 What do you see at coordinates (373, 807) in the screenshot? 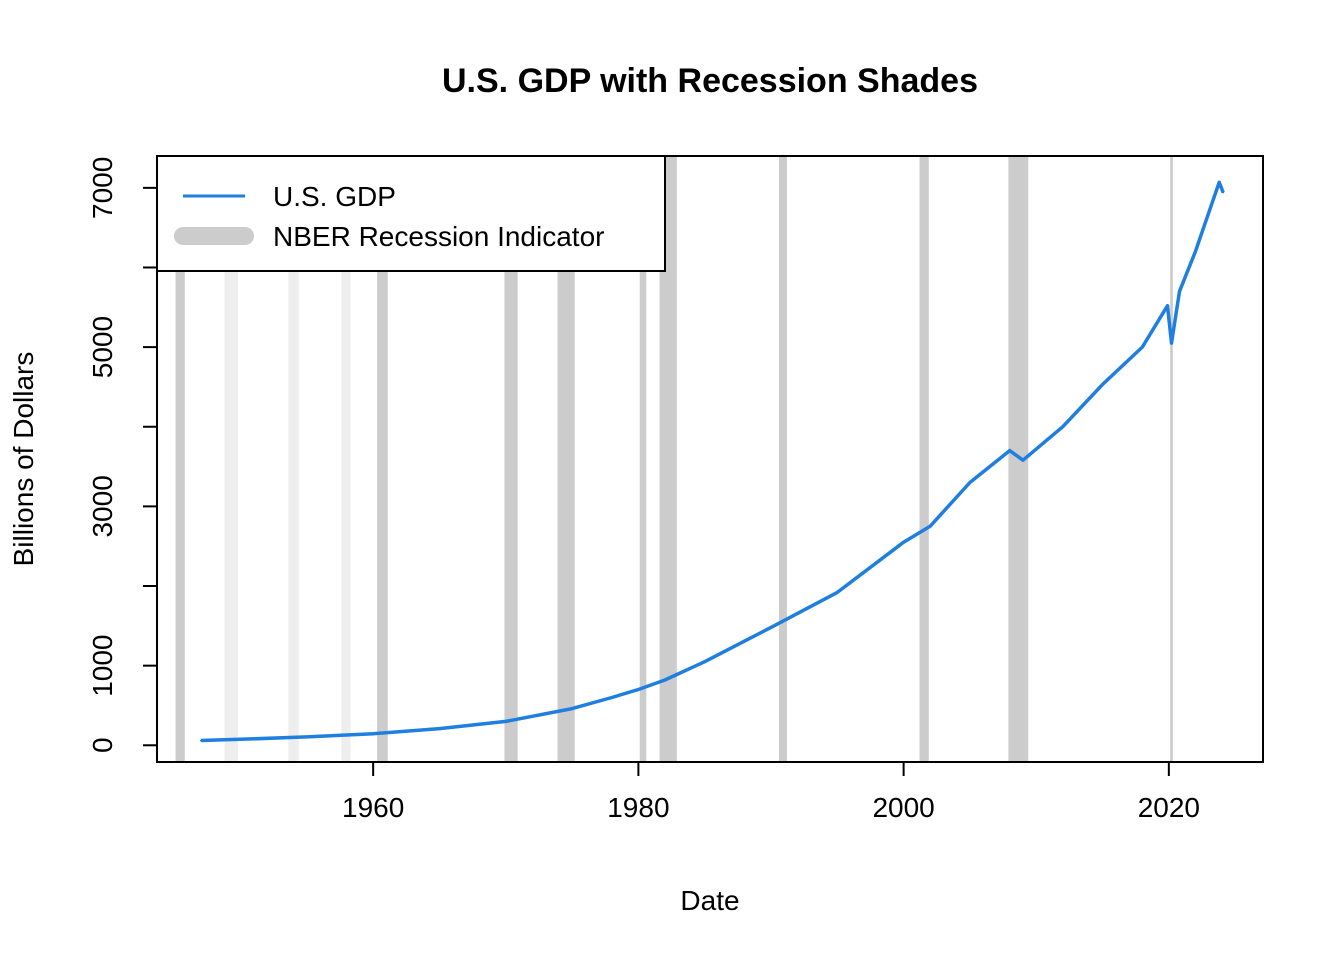
I see `x-tick-label: 1960` at bounding box center [373, 807].